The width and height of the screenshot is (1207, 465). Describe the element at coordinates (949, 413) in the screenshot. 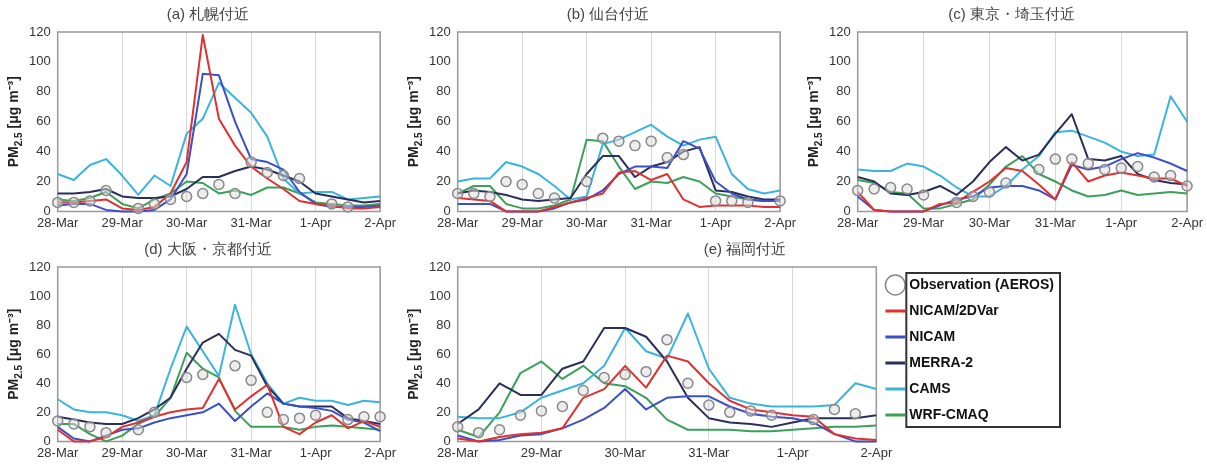

I see `legend-label: WRF-CMAQ` at that location.